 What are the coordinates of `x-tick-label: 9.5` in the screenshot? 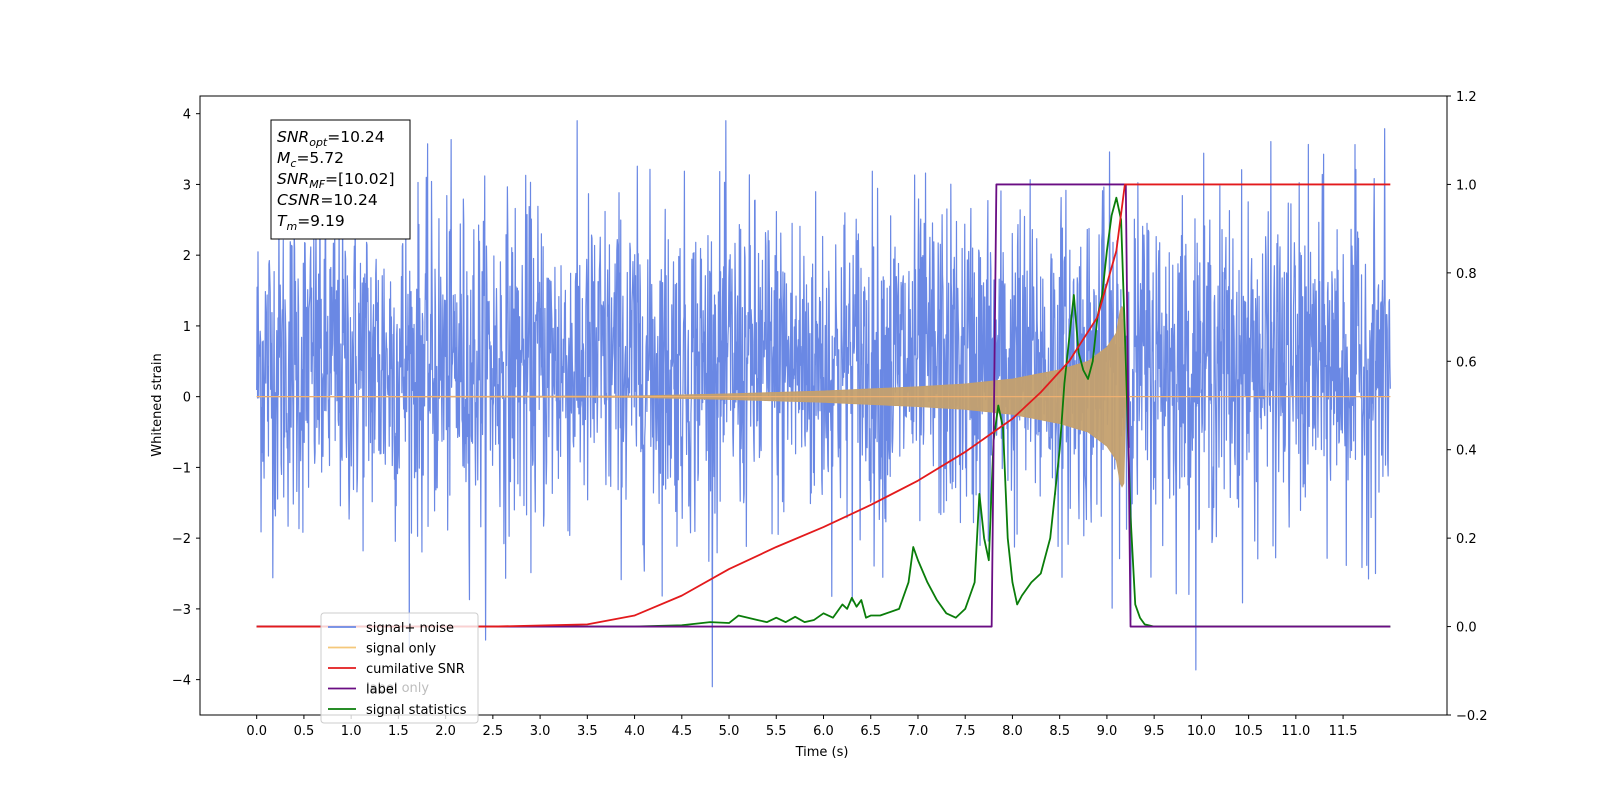 It's located at (1154, 731).